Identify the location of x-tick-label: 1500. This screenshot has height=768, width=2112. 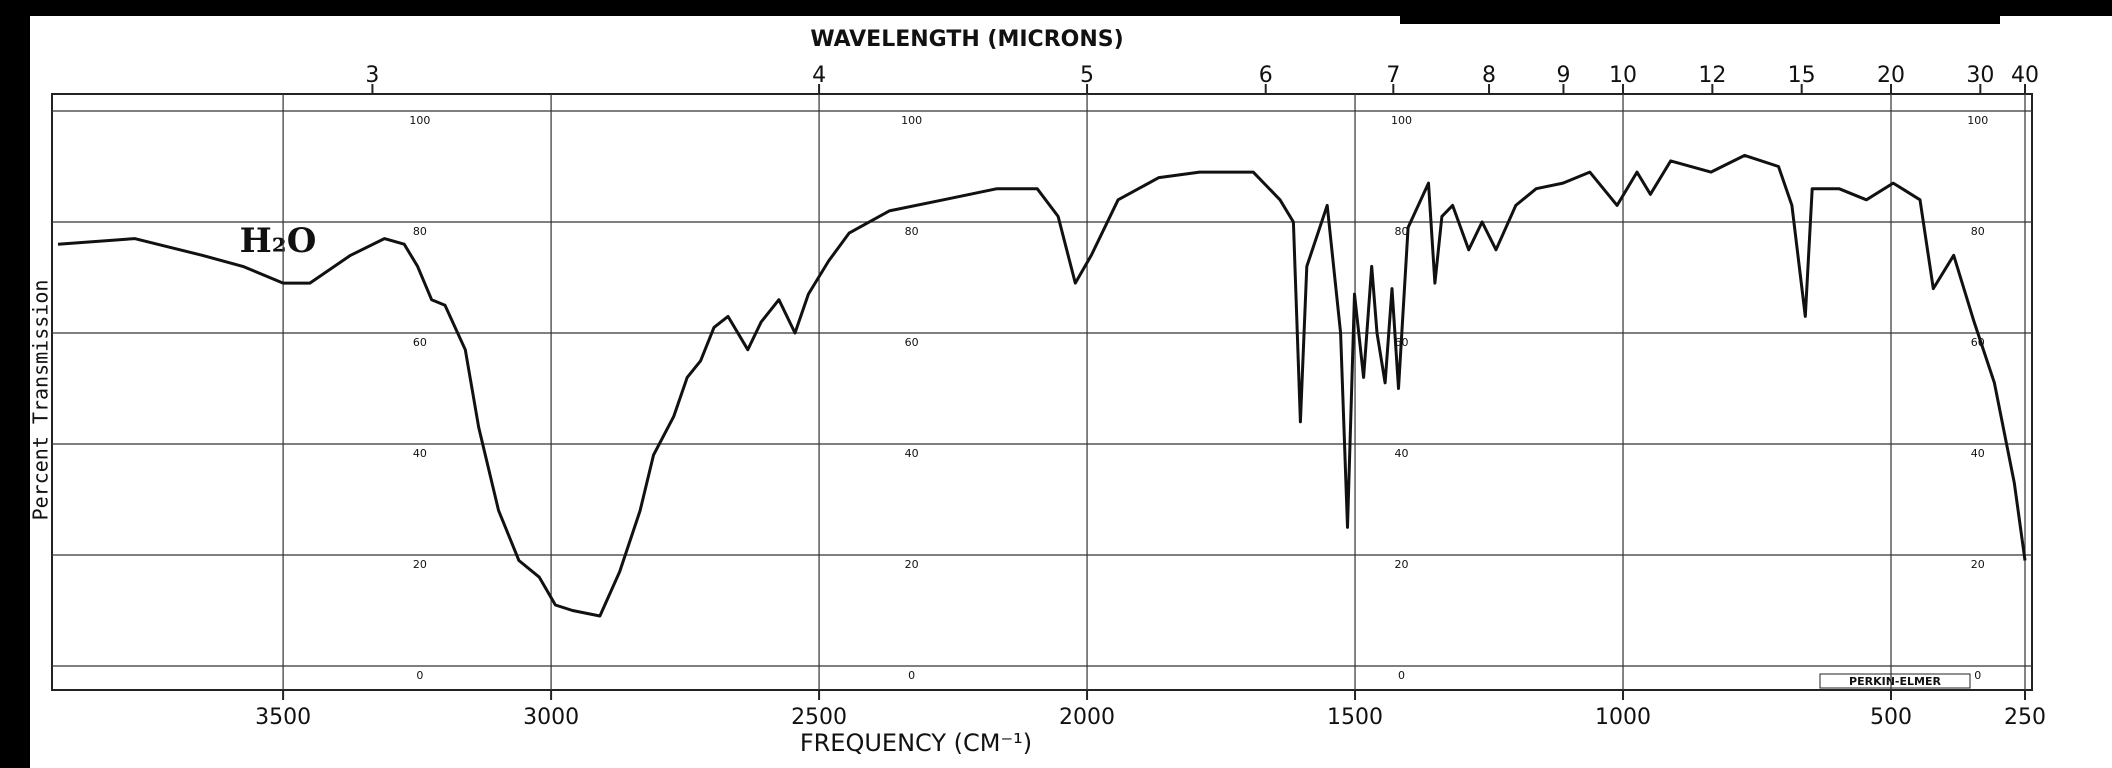
(1355, 717).